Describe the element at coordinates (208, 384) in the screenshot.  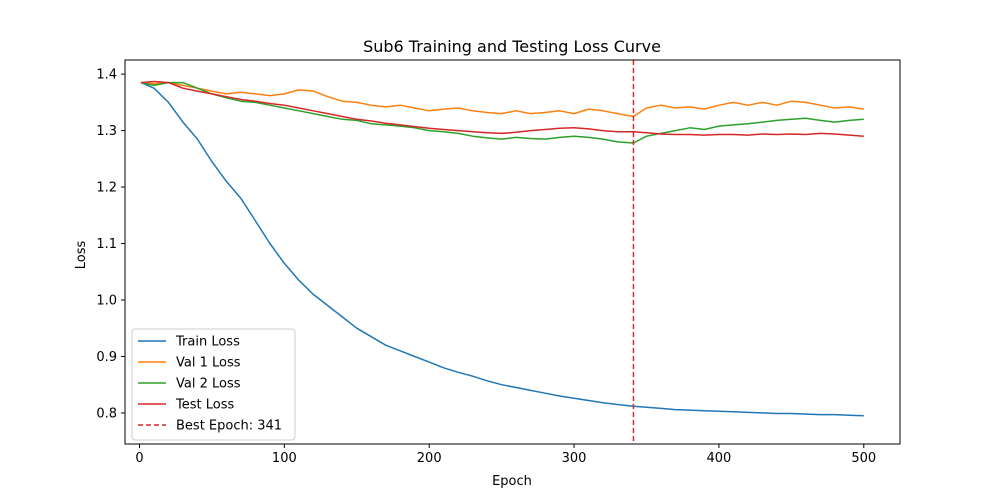
I see `legend-label-val-2-loss: Val 2 Loss` at that location.